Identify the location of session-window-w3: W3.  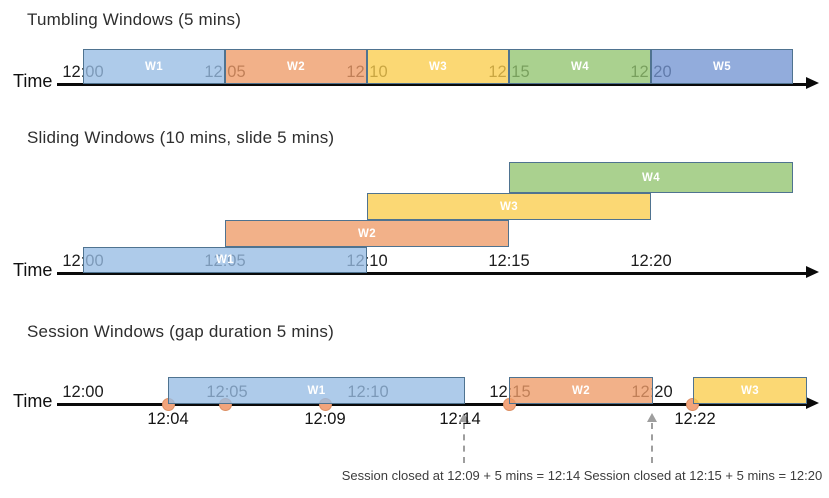
(750, 390).